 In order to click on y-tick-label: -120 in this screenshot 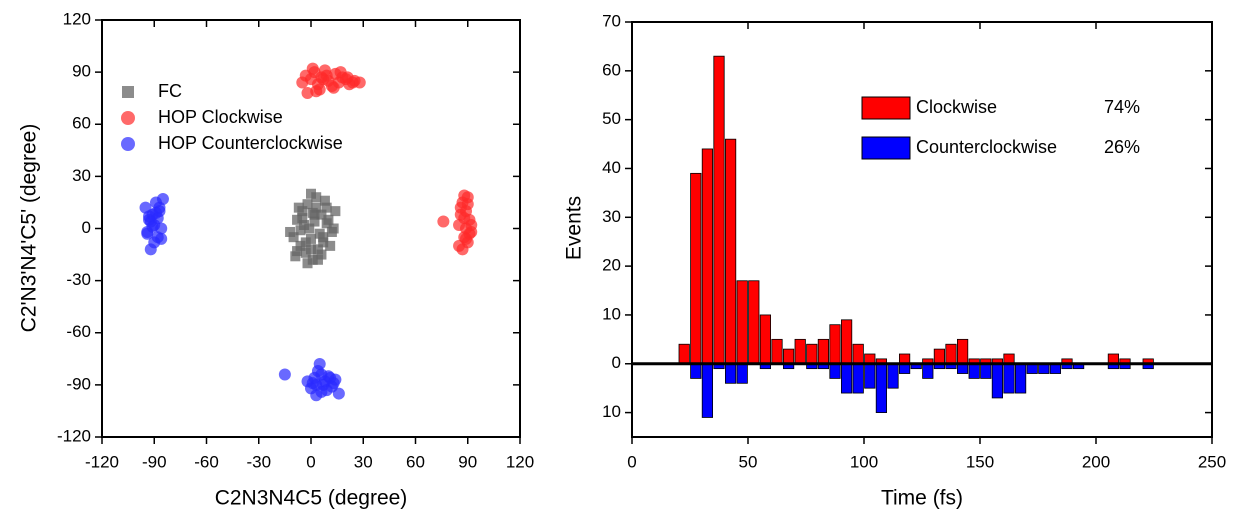, I will do `click(74, 435)`.